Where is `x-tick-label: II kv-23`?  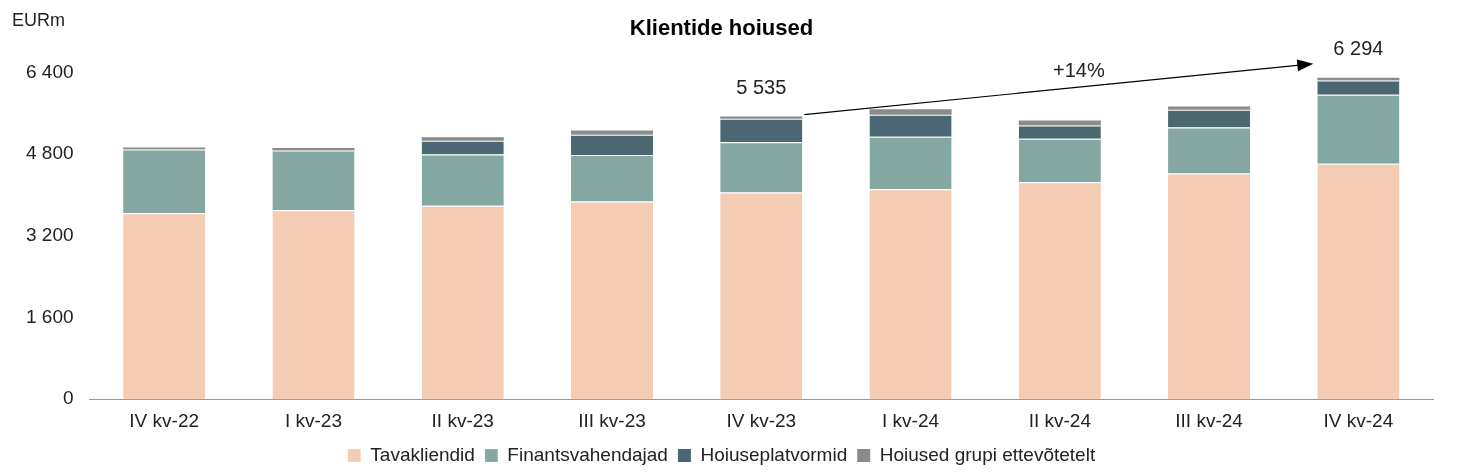 x-tick-label: II kv-23 is located at coordinates (462, 420).